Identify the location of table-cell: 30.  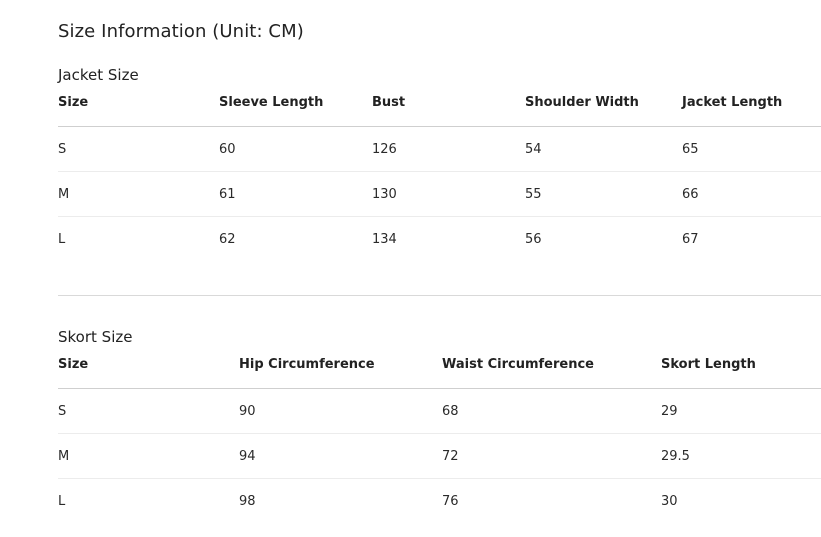
(669, 501).